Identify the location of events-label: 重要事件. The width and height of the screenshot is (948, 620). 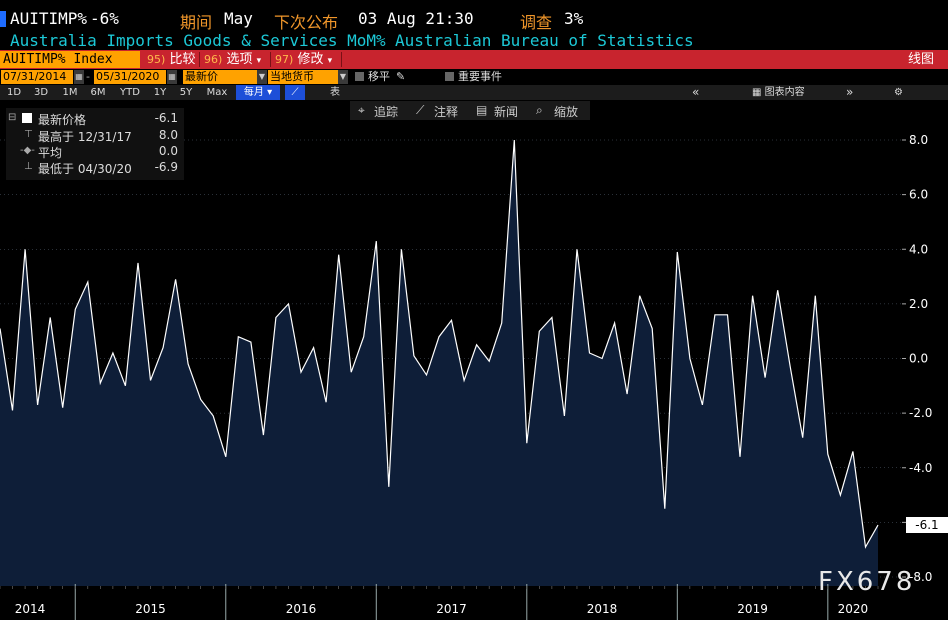
(480, 76).